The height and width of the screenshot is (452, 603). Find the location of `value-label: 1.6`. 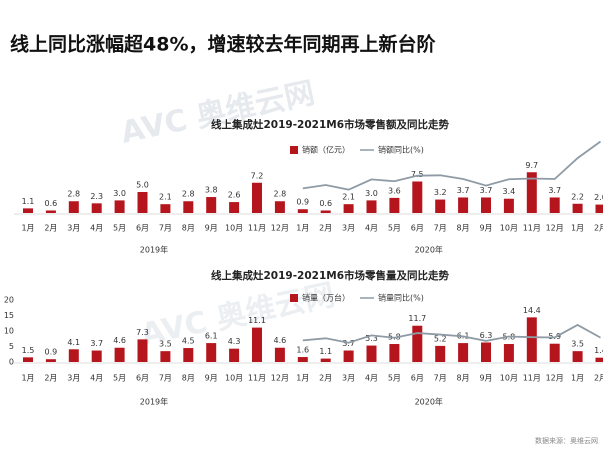

value-label: 1.6 is located at coordinates (302, 350).